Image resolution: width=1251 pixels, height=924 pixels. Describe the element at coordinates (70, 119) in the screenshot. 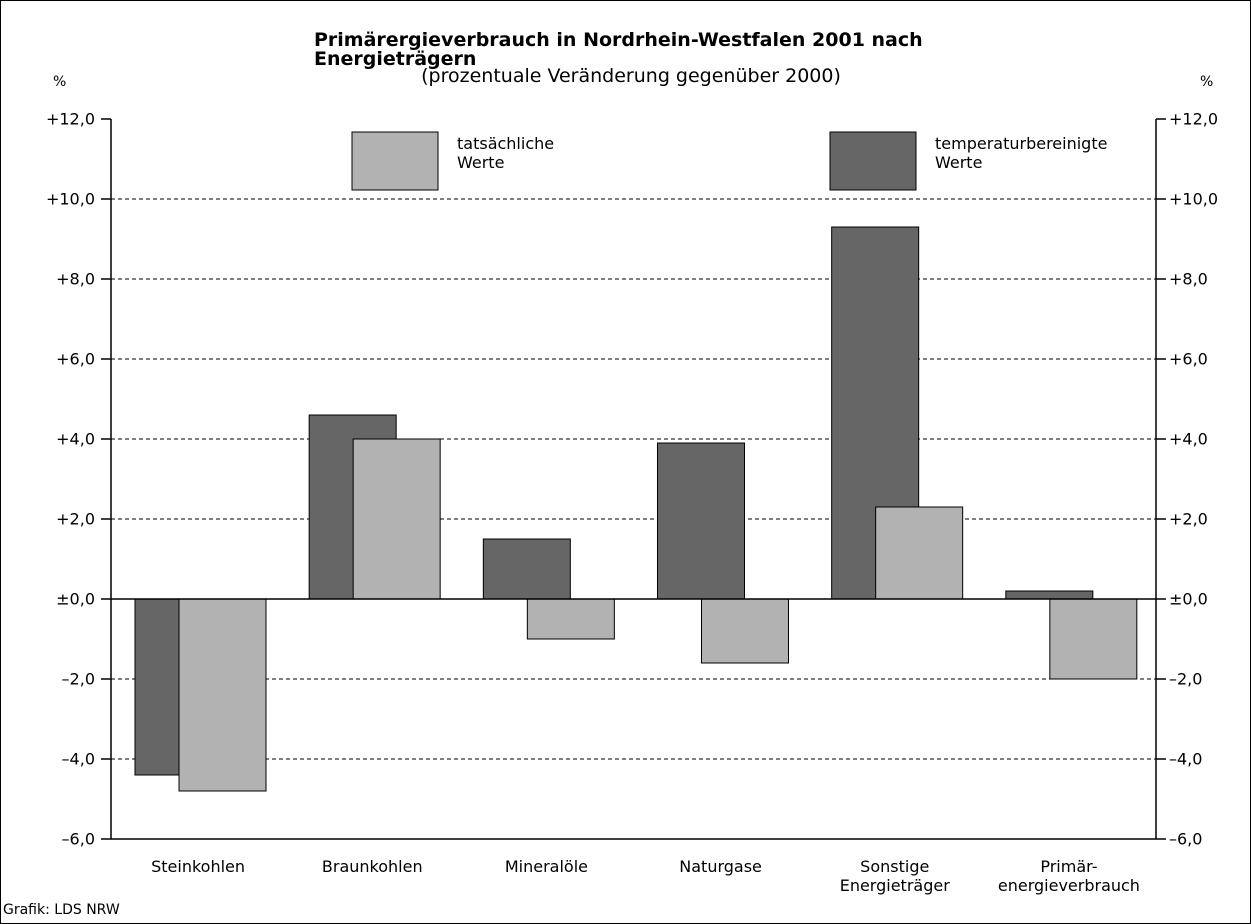

I see `y-tick-label: +12,0` at that location.